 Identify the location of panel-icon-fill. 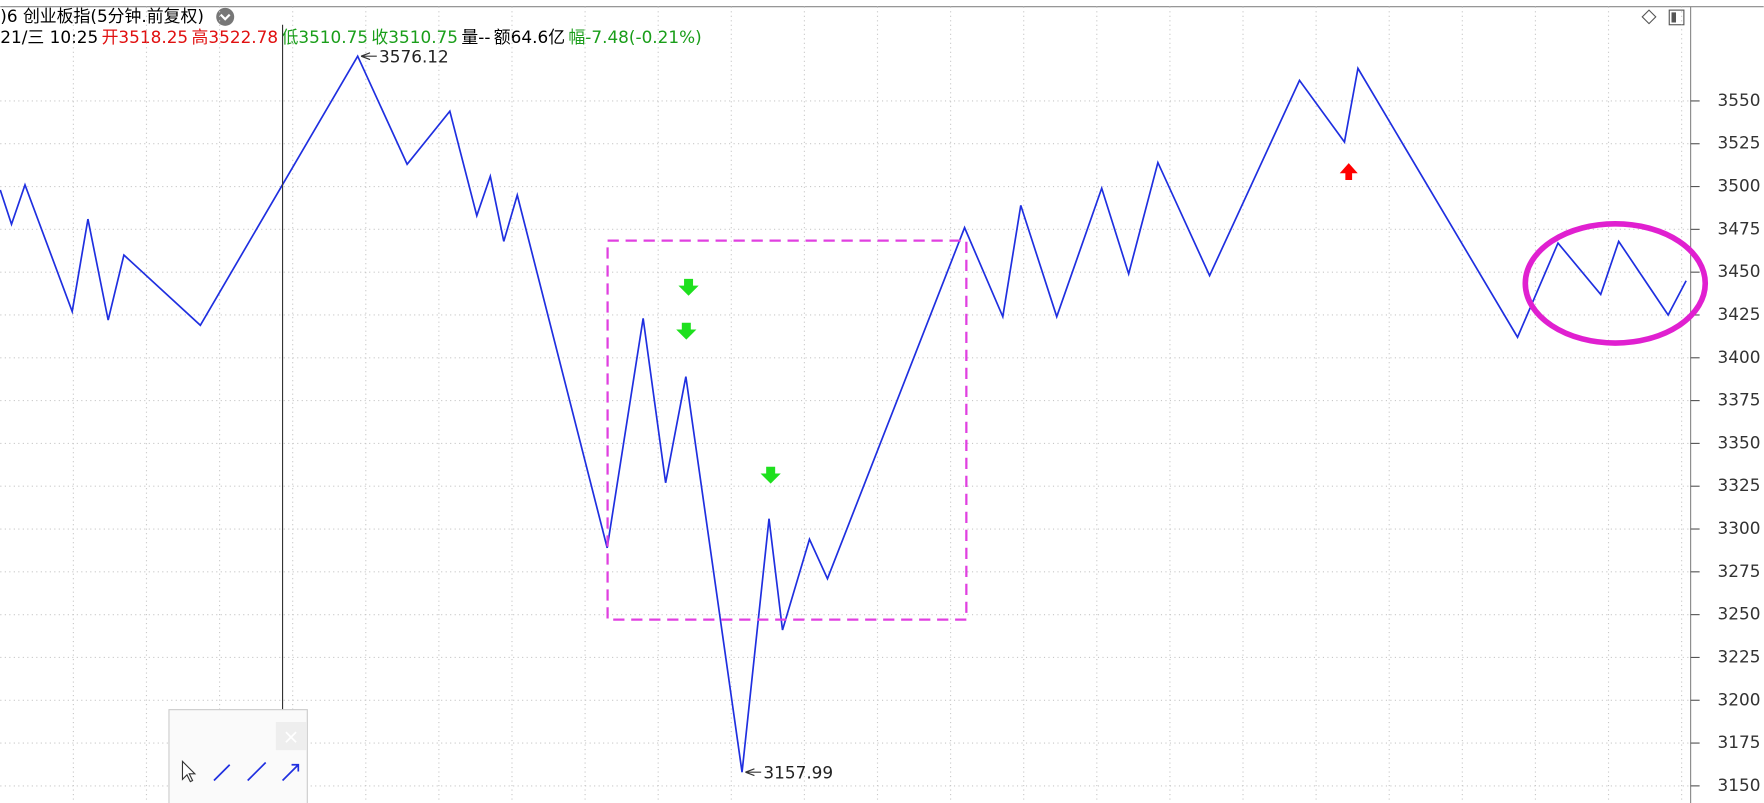
(1674, 17).